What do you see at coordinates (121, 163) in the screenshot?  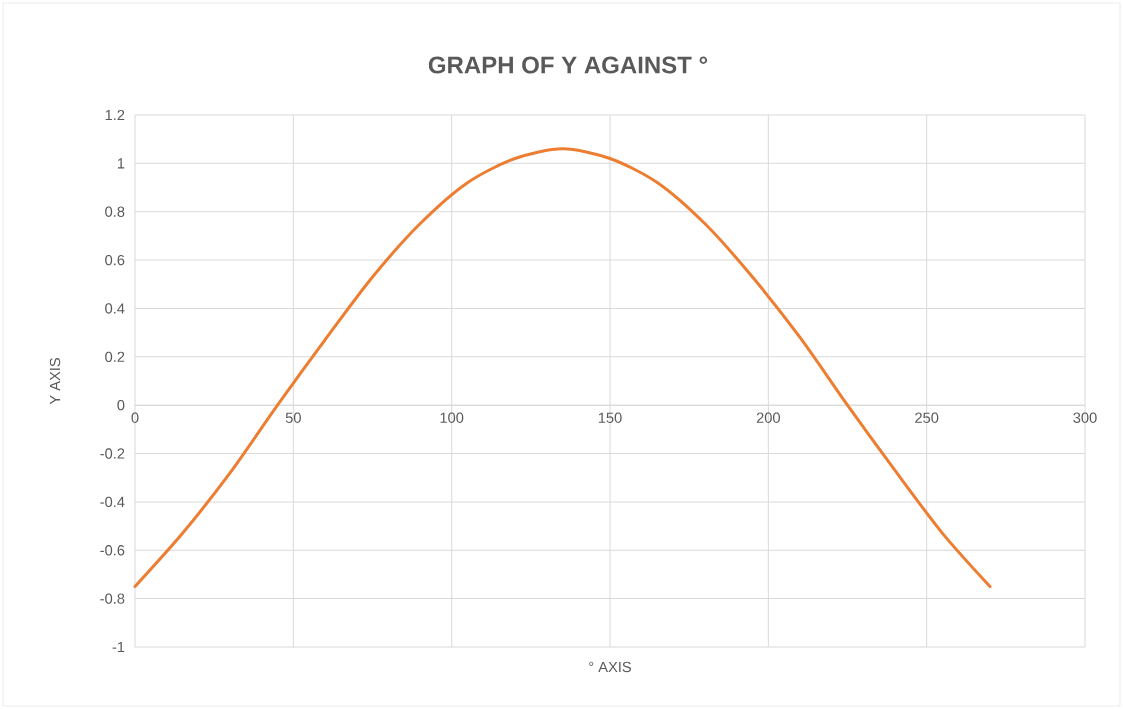 I see `y-tick-label: 1` at bounding box center [121, 163].